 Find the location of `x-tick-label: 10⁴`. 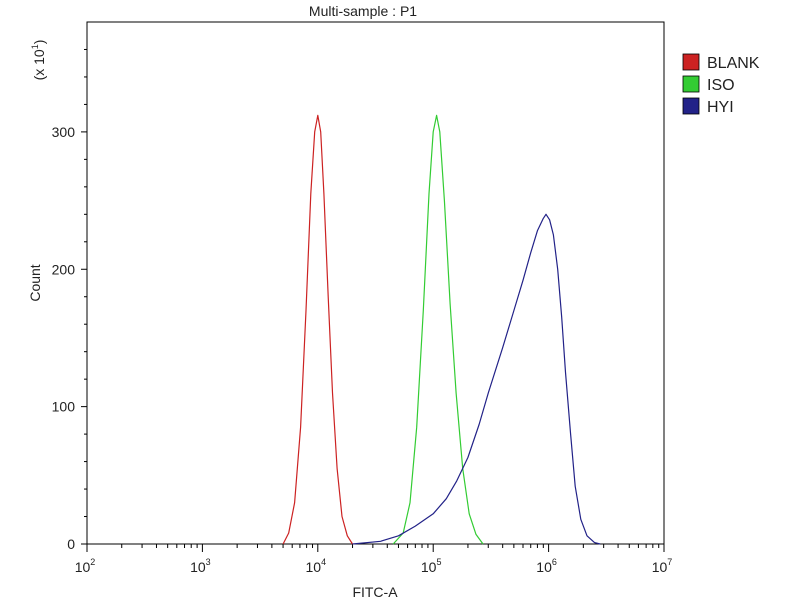

x-tick-label: 10⁴ is located at coordinates (316, 566).